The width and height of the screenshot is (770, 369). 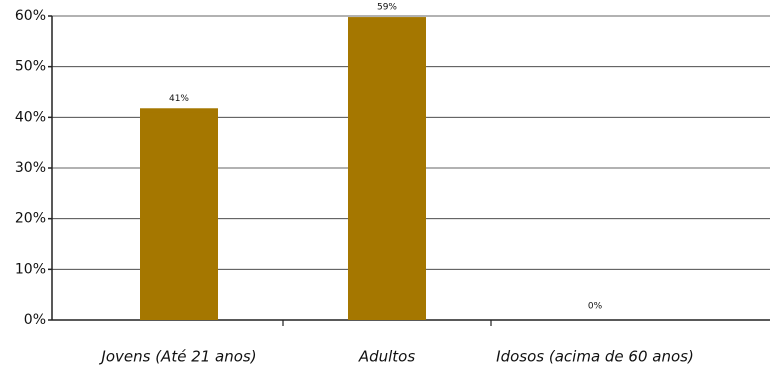 I want to click on x-tick-label: Jovens (Até 21 anos), so click(x=177, y=357).